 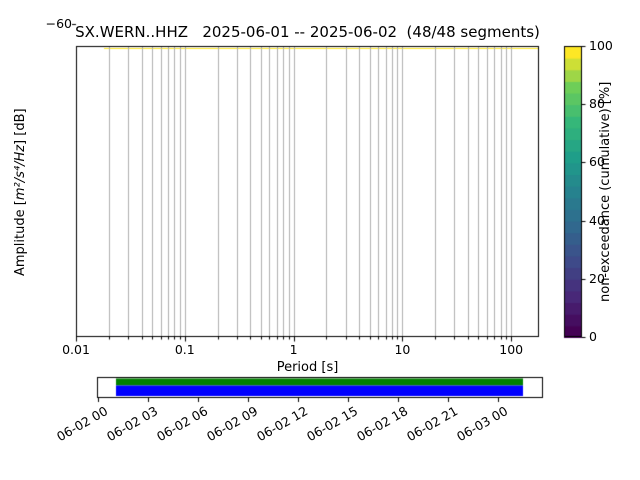 I want to click on x-axis-label: Period [s], so click(x=307, y=367).